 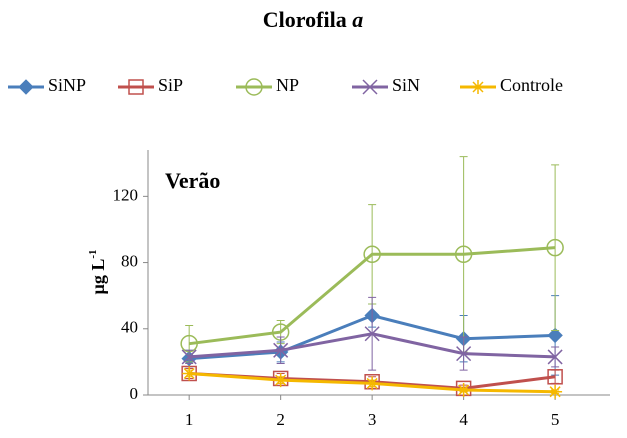 What do you see at coordinates (357, 19) in the screenshot?
I see `title-italic: a` at bounding box center [357, 19].